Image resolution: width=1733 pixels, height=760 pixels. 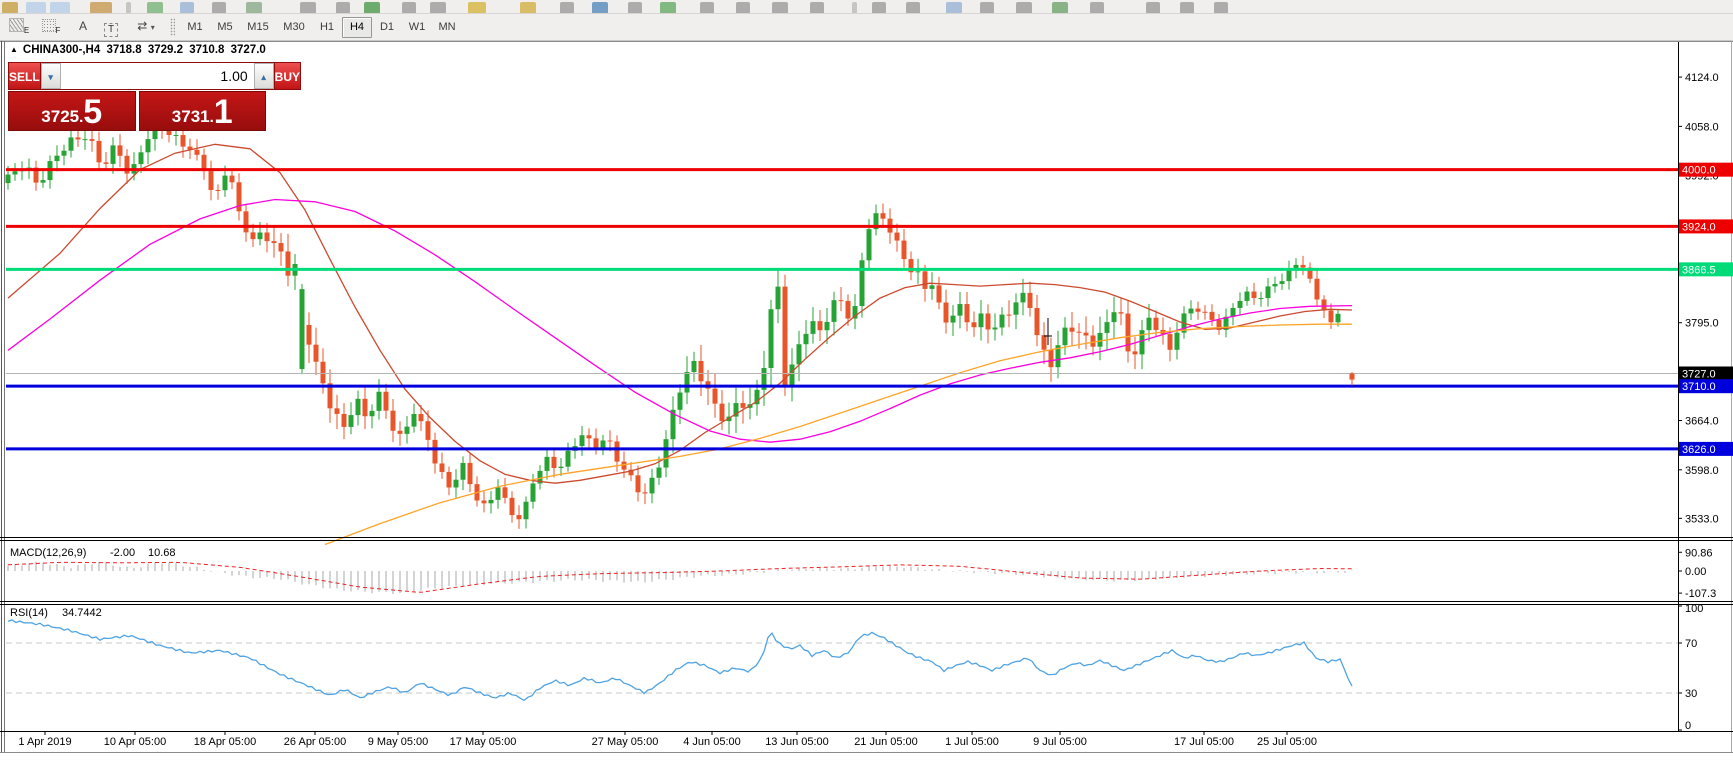 I want to click on tf-button-M5: M5, so click(x=225, y=27).